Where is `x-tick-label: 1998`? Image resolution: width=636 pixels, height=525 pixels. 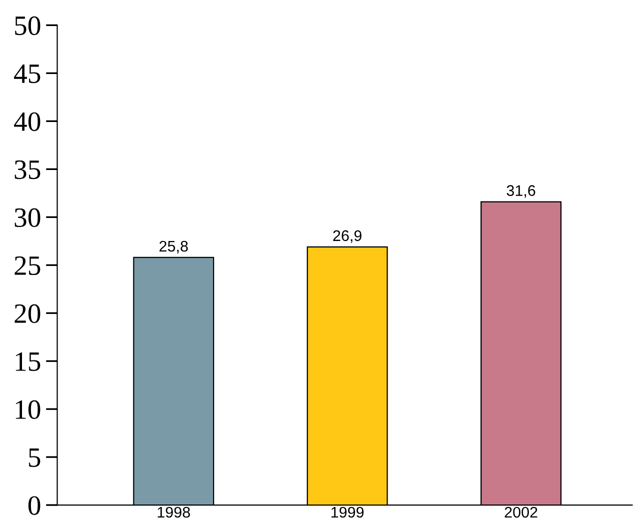
x-tick-label: 1998 is located at coordinates (174, 512).